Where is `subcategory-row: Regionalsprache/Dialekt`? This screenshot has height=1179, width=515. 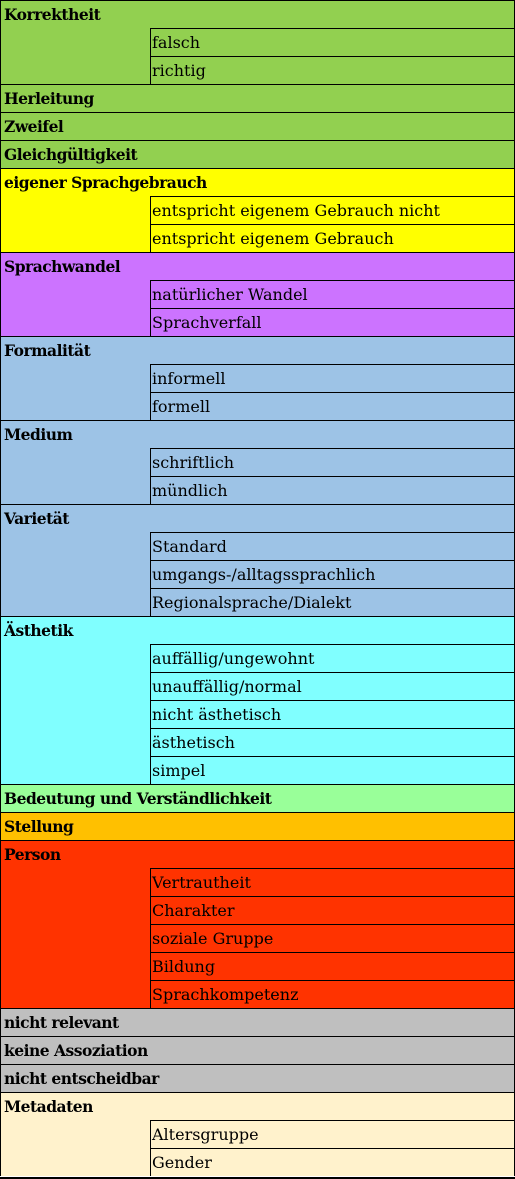
subcategory-row: Regionalsprache/Dialekt is located at coordinates (332, 602).